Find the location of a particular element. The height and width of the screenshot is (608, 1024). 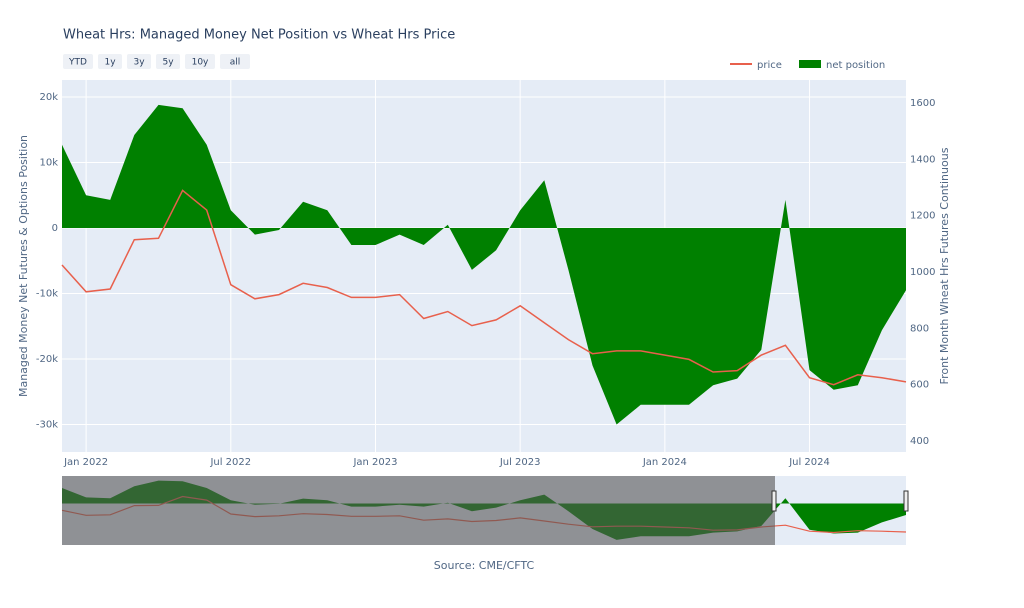

legend-label: price is located at coordinates (769, 65).